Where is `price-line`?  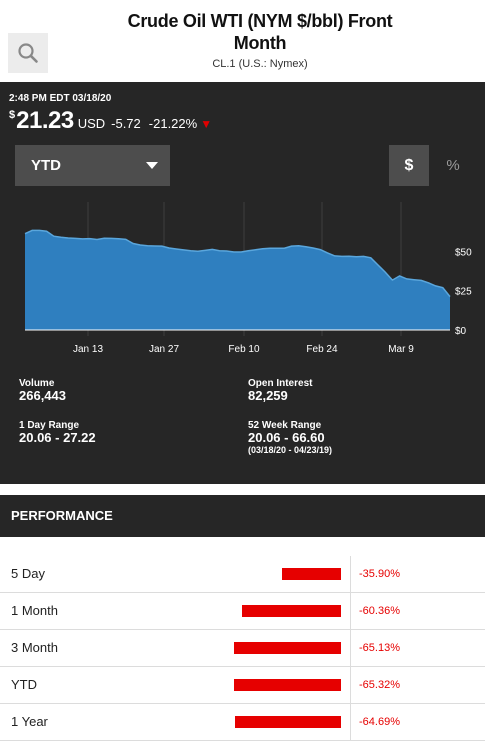 price-line is located at coordinates (237, 263).